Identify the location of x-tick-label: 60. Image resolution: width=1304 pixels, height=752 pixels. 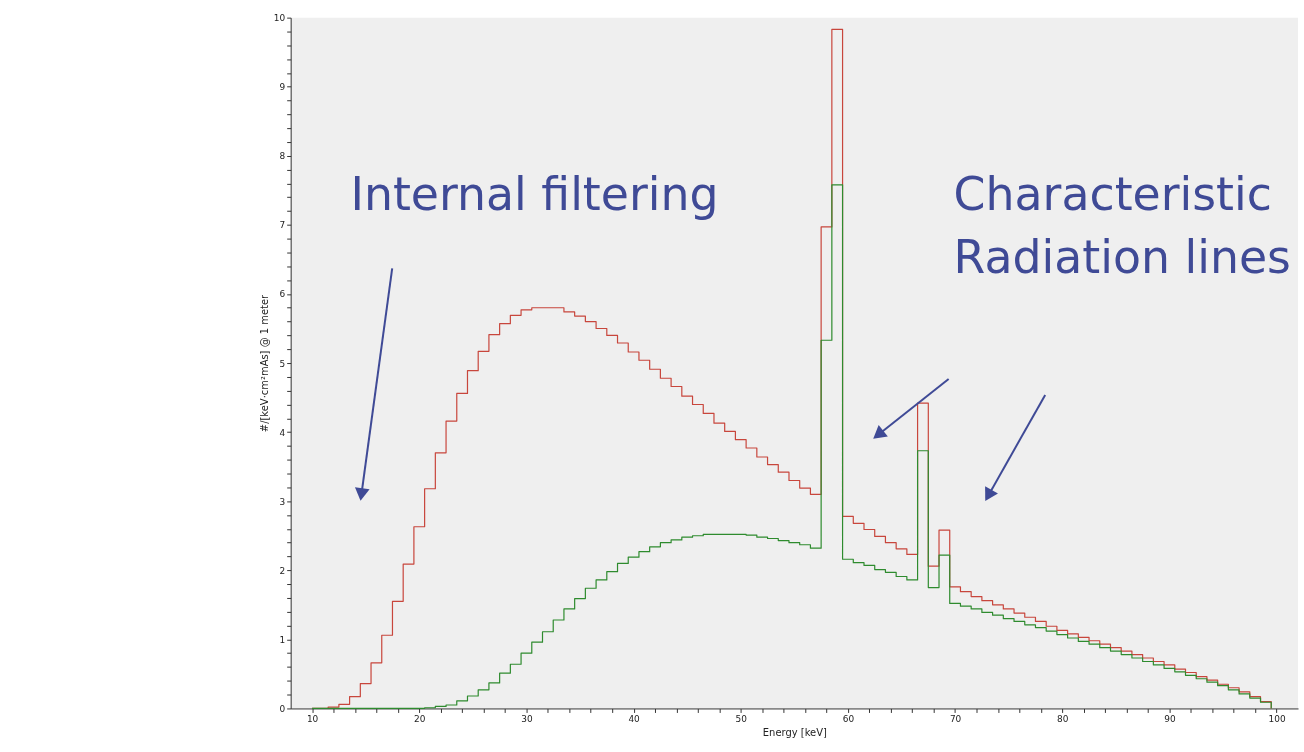
(848, 718).